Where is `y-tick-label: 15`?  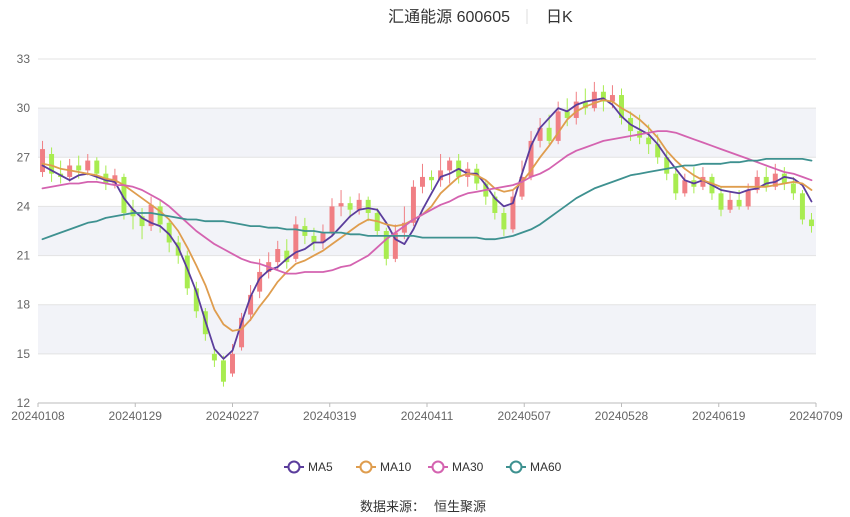 y-tick-label: 15 is located at coordinates (24, 354).